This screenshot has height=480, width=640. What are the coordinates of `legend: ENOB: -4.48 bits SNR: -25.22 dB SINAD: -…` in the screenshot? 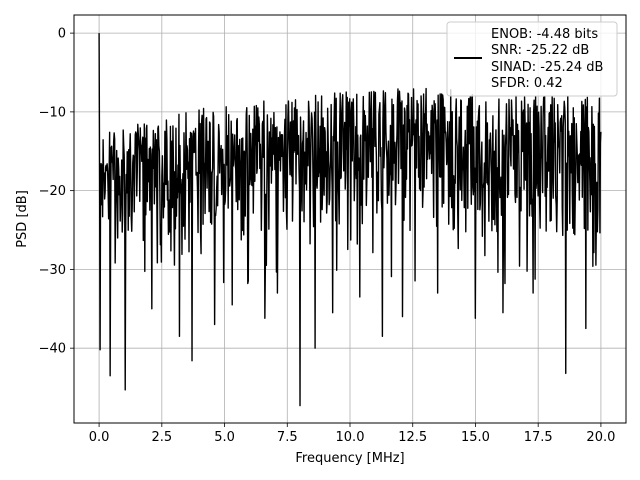 It's located at (532, 59).